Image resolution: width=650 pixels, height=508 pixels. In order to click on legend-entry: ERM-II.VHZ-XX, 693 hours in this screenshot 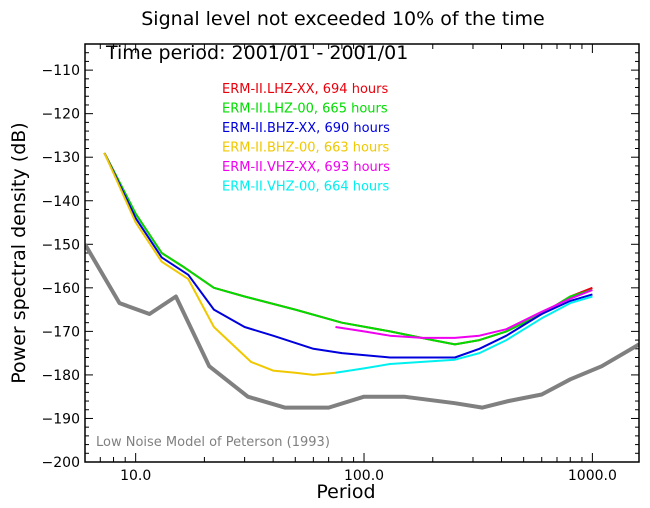, I will do `click(306, 167)`.